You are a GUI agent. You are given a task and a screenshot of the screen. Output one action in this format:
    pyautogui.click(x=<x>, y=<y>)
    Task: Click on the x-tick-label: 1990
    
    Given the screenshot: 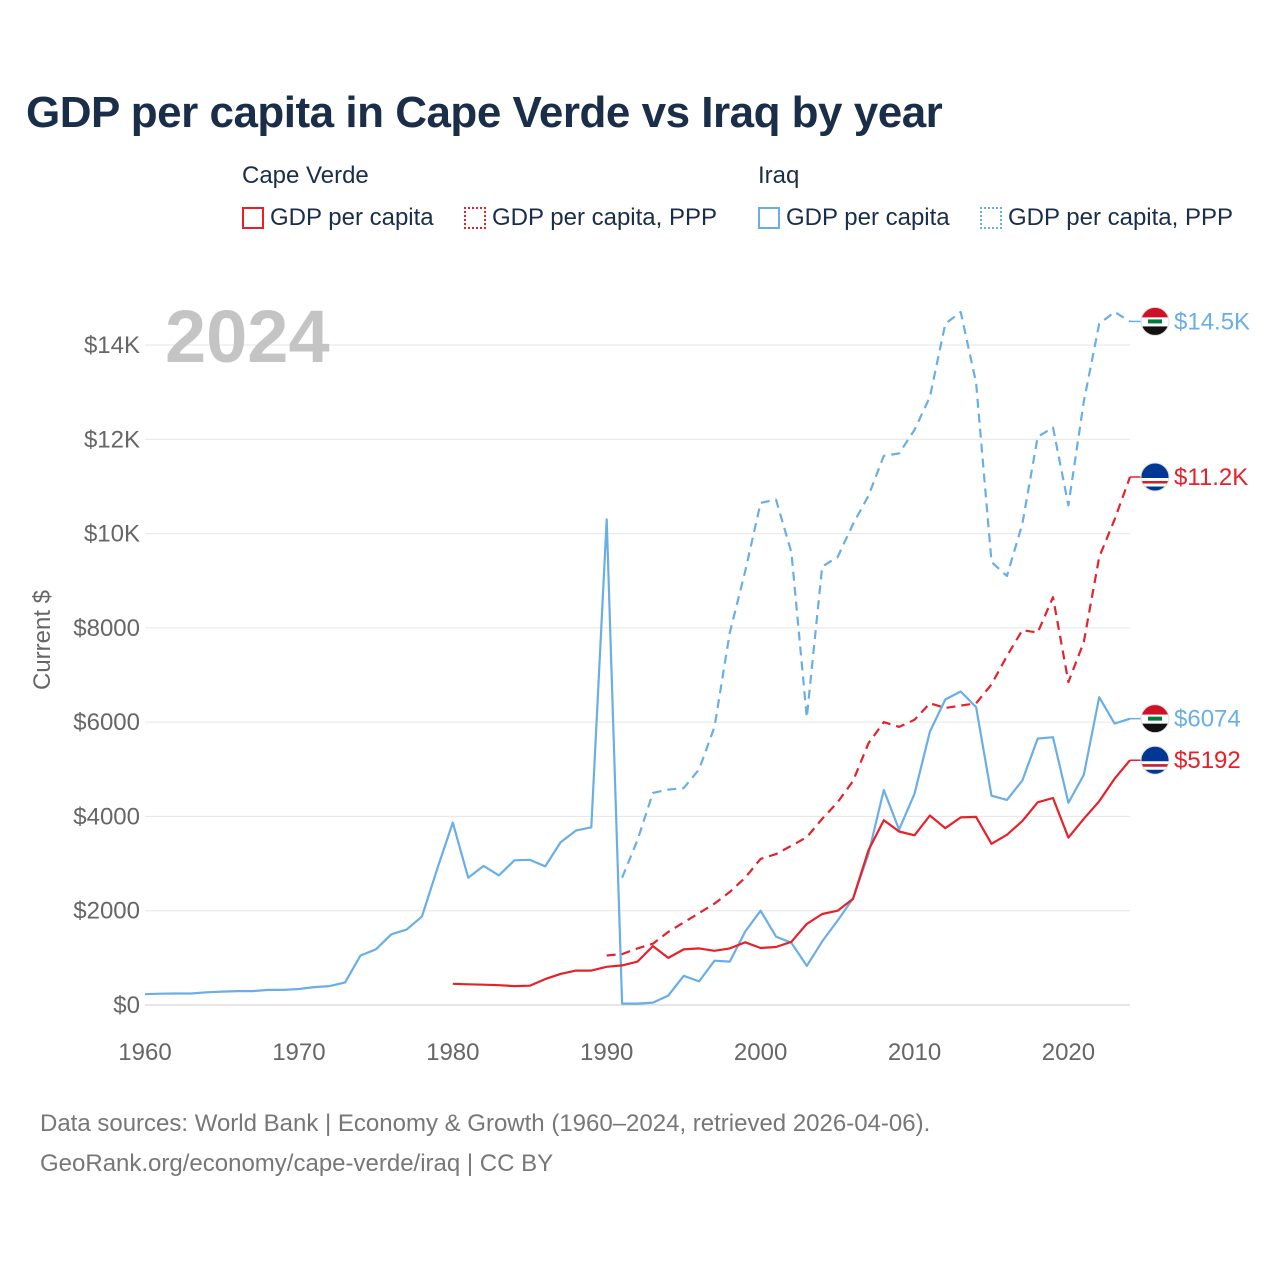 What is the action you would take?
    pyautogui.click(x=606, y=1052)
    